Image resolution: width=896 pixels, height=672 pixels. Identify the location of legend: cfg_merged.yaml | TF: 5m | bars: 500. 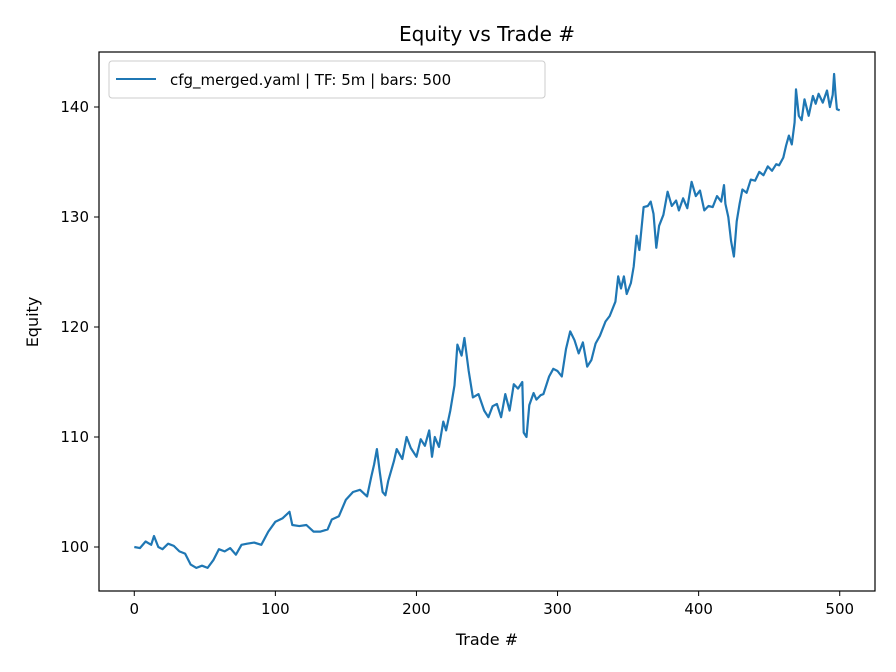
(327, 79).